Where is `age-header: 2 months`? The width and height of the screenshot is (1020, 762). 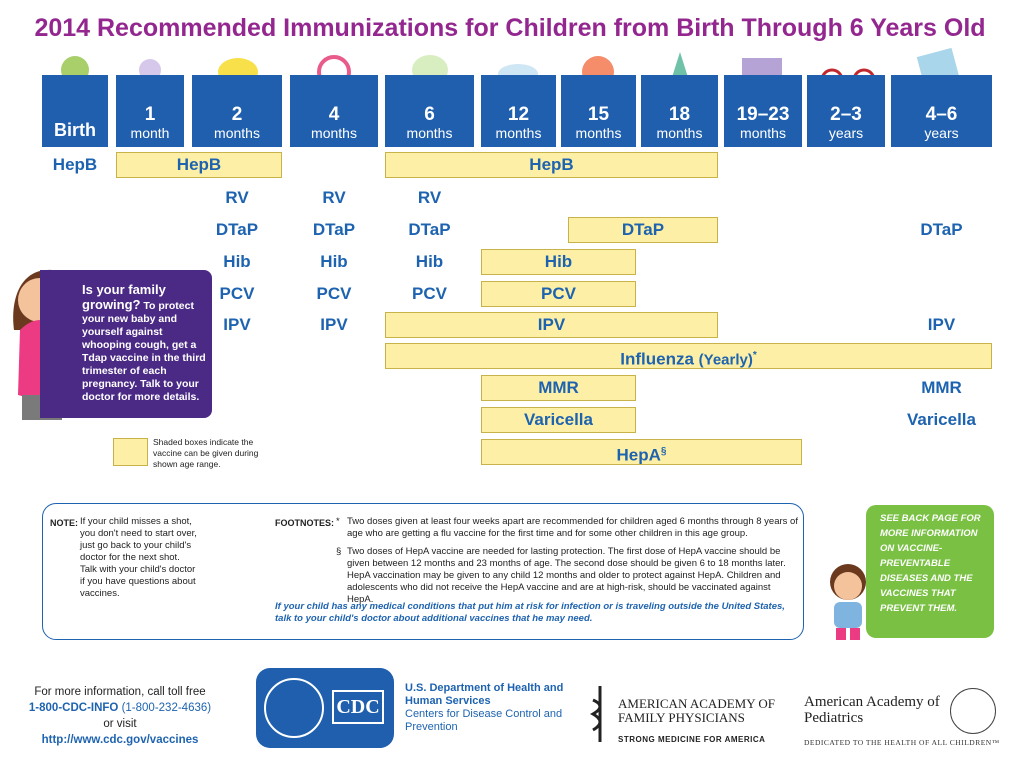 age-header: 2 months is located at coordinates (237, 111).